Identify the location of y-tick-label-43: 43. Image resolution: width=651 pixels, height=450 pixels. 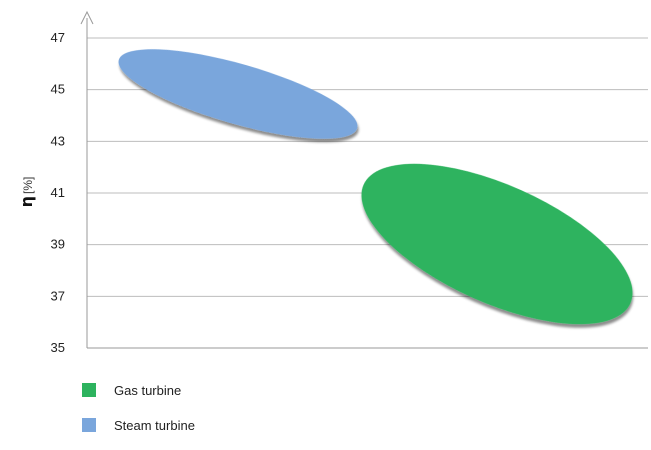
(58, 140).